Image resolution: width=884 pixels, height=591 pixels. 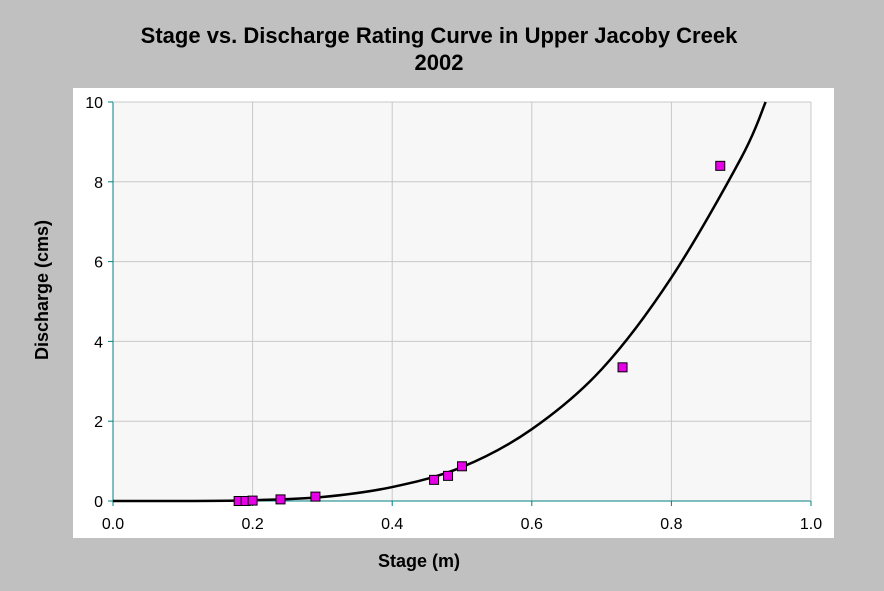 I want to click on y-axis-label: Discharge (cms), so click(x=42, y=290).